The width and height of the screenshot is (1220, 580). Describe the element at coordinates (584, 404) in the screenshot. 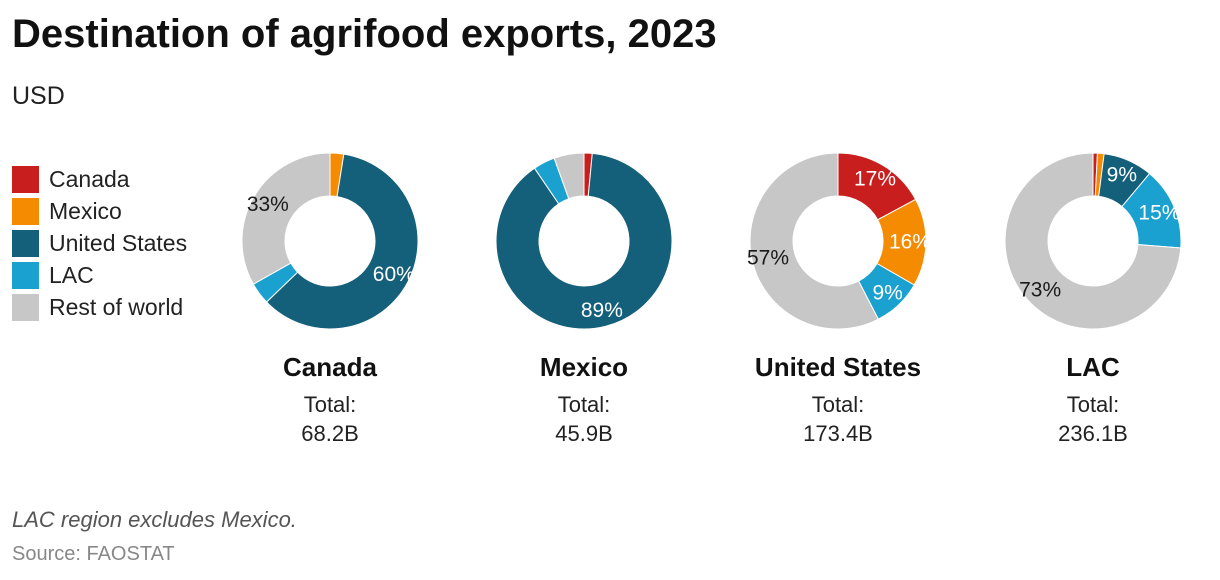

I see `donut-total-label-mexico: Total:` at that location.